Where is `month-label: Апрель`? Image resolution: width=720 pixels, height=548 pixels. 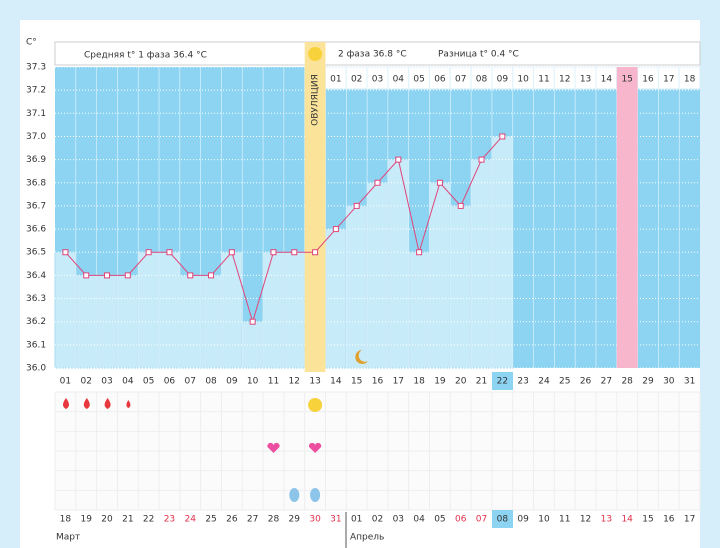 month-label: Апрель is located at coordinates (367, 538).